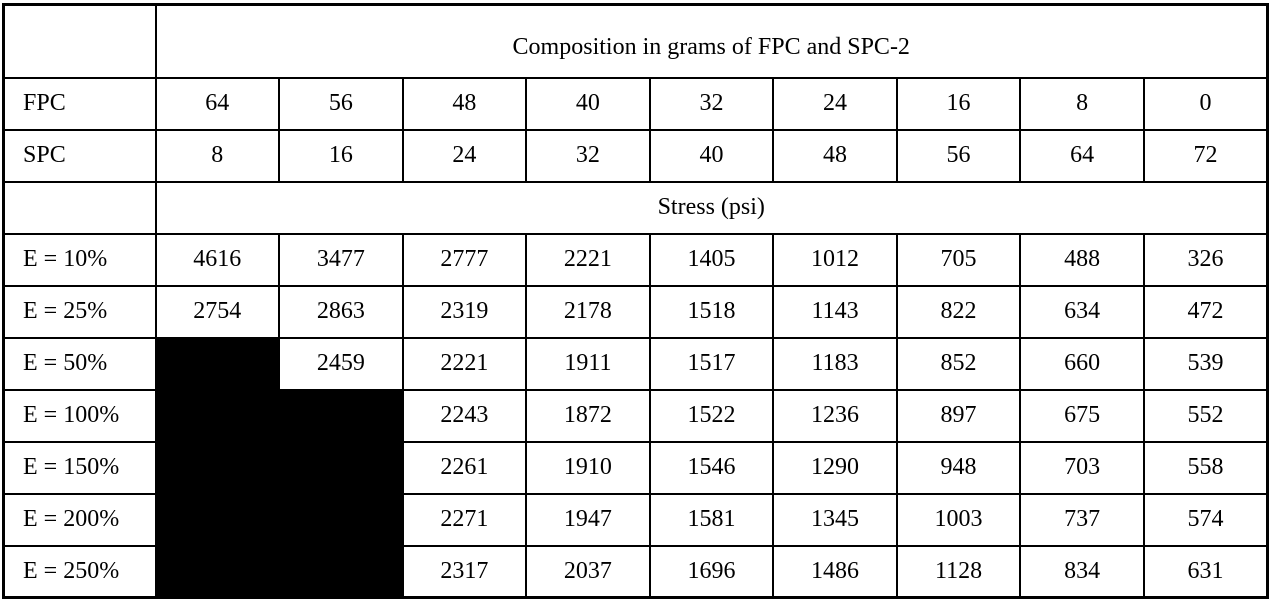 The height and width of the screenshot is (601, 1272). I want to click on row-e-25pct: E = 25% 2754 2863 2319 2178 1518 1143 822 634 472, so click(635, 311).